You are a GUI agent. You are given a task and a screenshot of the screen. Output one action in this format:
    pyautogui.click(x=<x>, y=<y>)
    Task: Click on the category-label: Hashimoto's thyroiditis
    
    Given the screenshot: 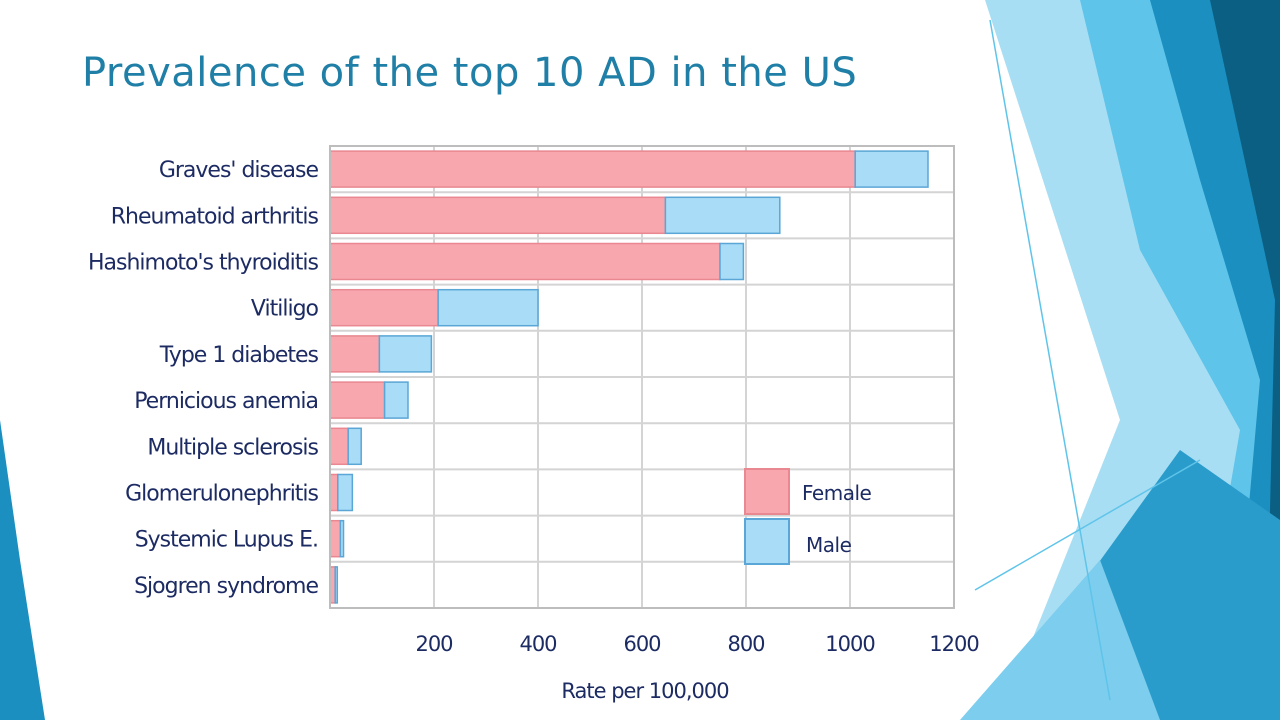 What is the action you would take?
    pyautogui.click(x=203, y=263)
    